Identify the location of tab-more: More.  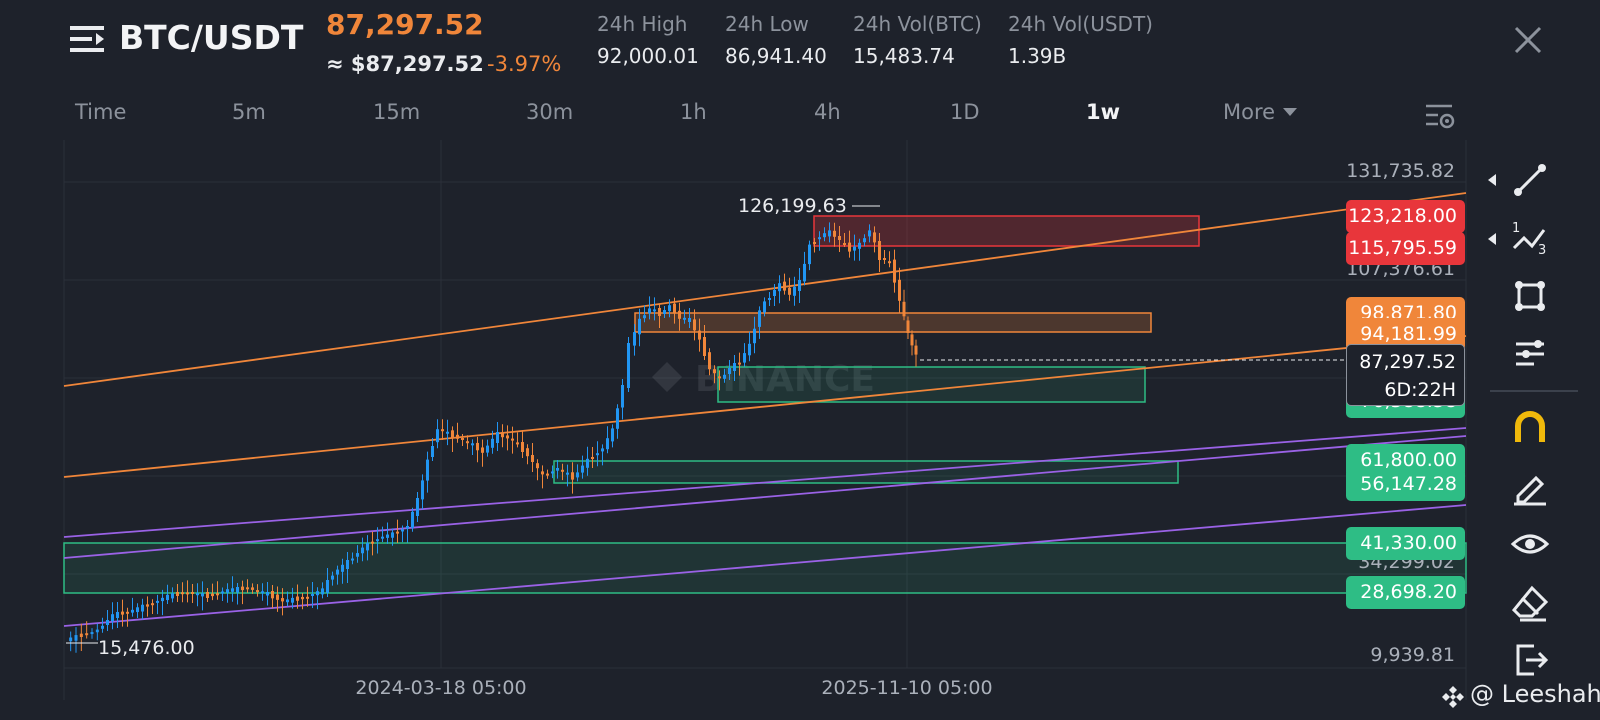
(1260, 112).